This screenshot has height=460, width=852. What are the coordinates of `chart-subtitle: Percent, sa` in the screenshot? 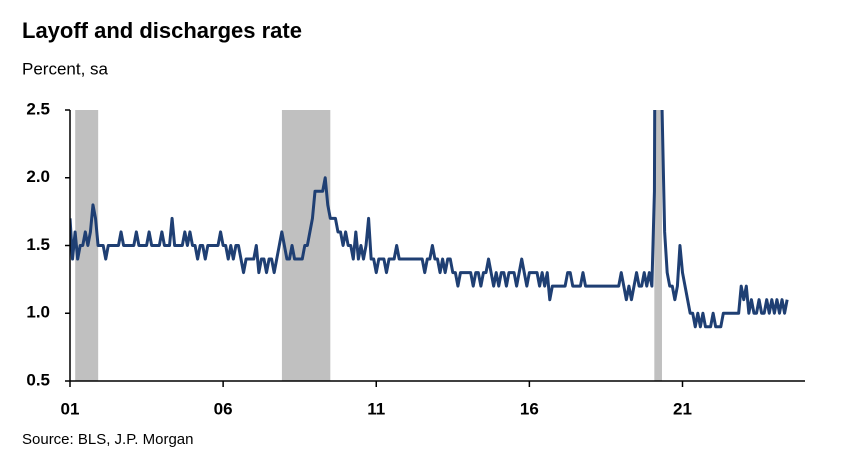 It's located at (65, 68).